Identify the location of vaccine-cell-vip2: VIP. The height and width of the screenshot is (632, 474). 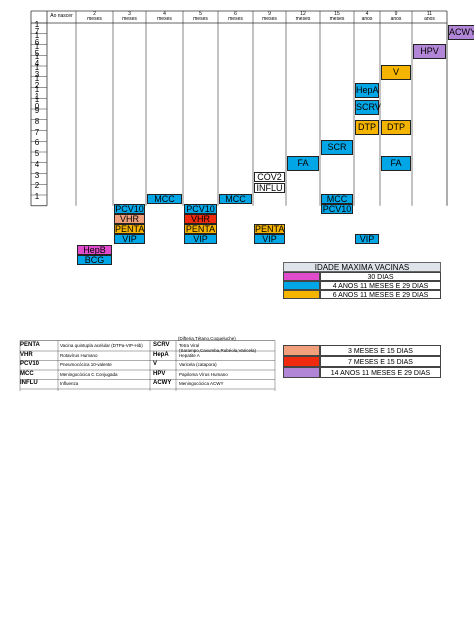
(129, 239).